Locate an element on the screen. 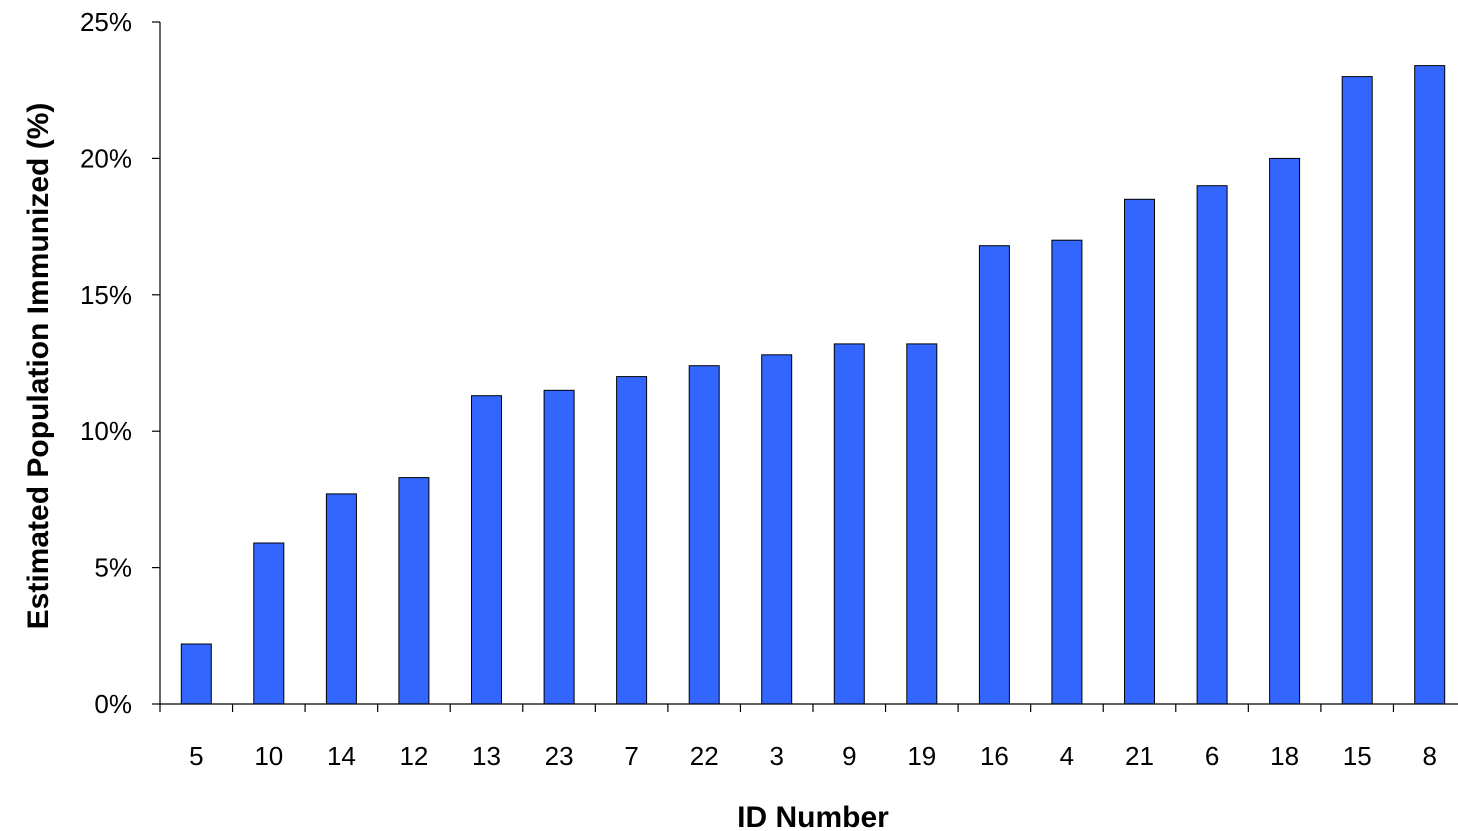 Image resolution: width=1458 pixels, height=831 pixels. x-tick-labels: 5 10 14 12 13 23 7 22 3 9 19 16 4 21 6 18 15 8 is located at coordinates (813, 756).